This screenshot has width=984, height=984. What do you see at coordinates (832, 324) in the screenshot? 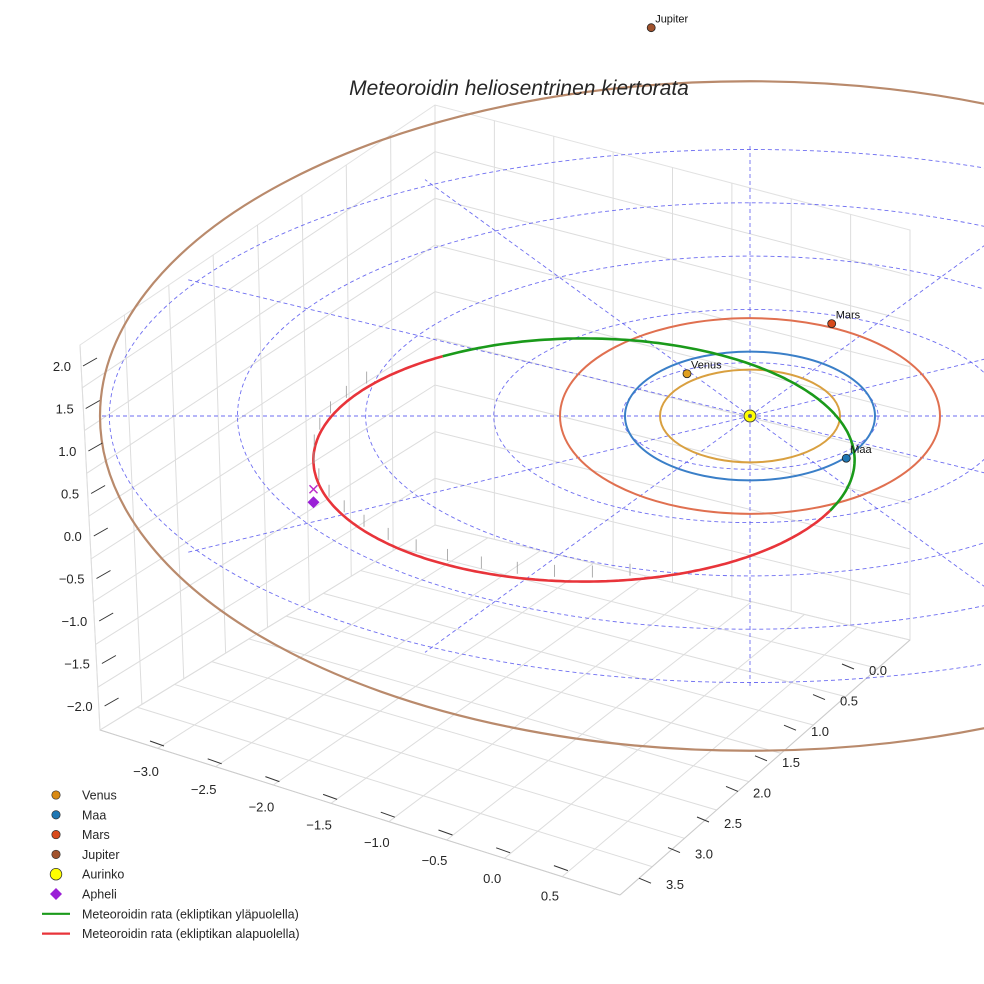
I see `planet-marker-mars` at bounding box center [832, 324].